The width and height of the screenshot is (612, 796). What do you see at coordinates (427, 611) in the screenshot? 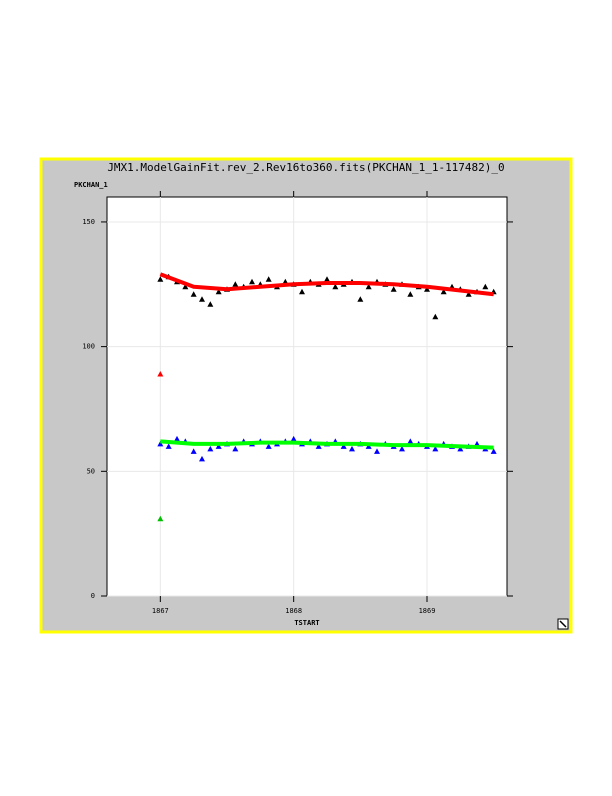
I see `x-tick-label: 1869` at bounding box center [427, 611].